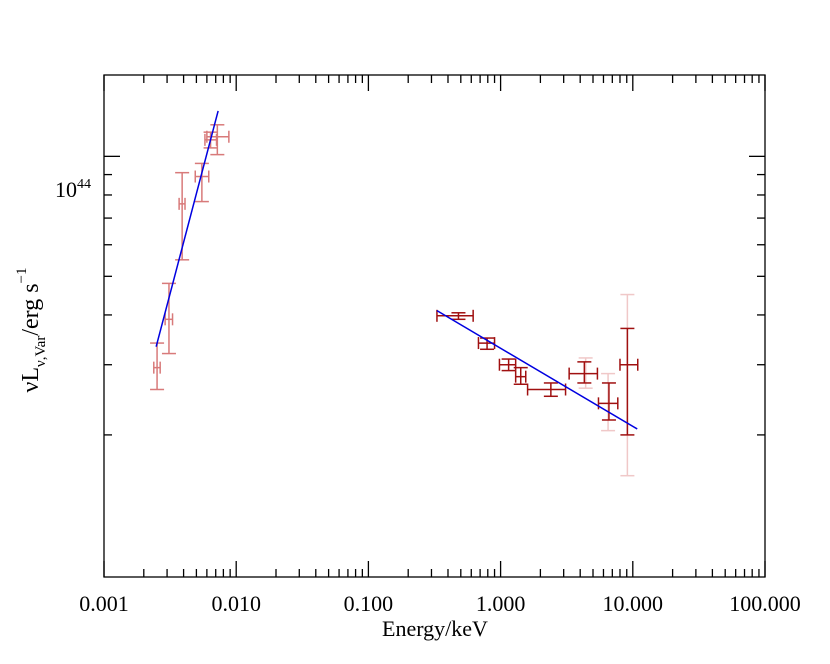 Image resolution: width=830 pixels, height=664 pixels. Describe the element at coordinates (104, 603) in the screenshot. I see `x-tick-label: 0.001` at that location.